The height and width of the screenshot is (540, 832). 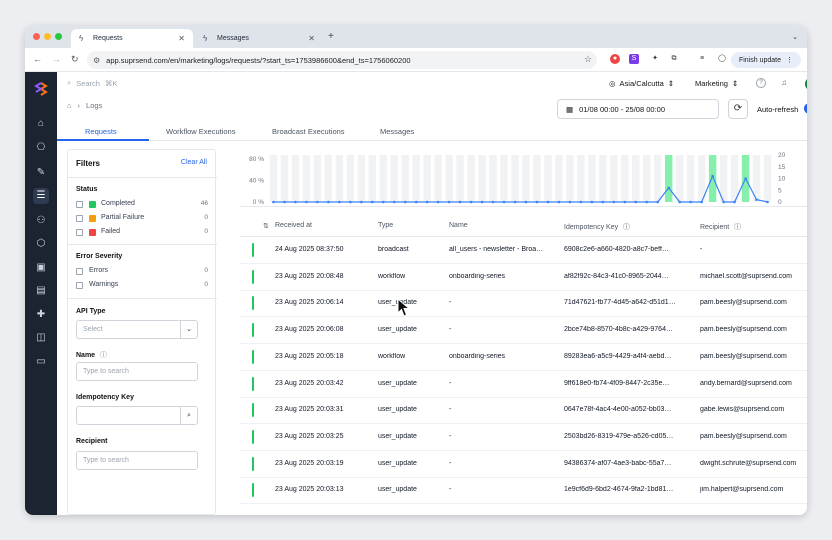 I want to click on browser-tab-messages: ϟ Messages ✕, so click(x=259, y=38).